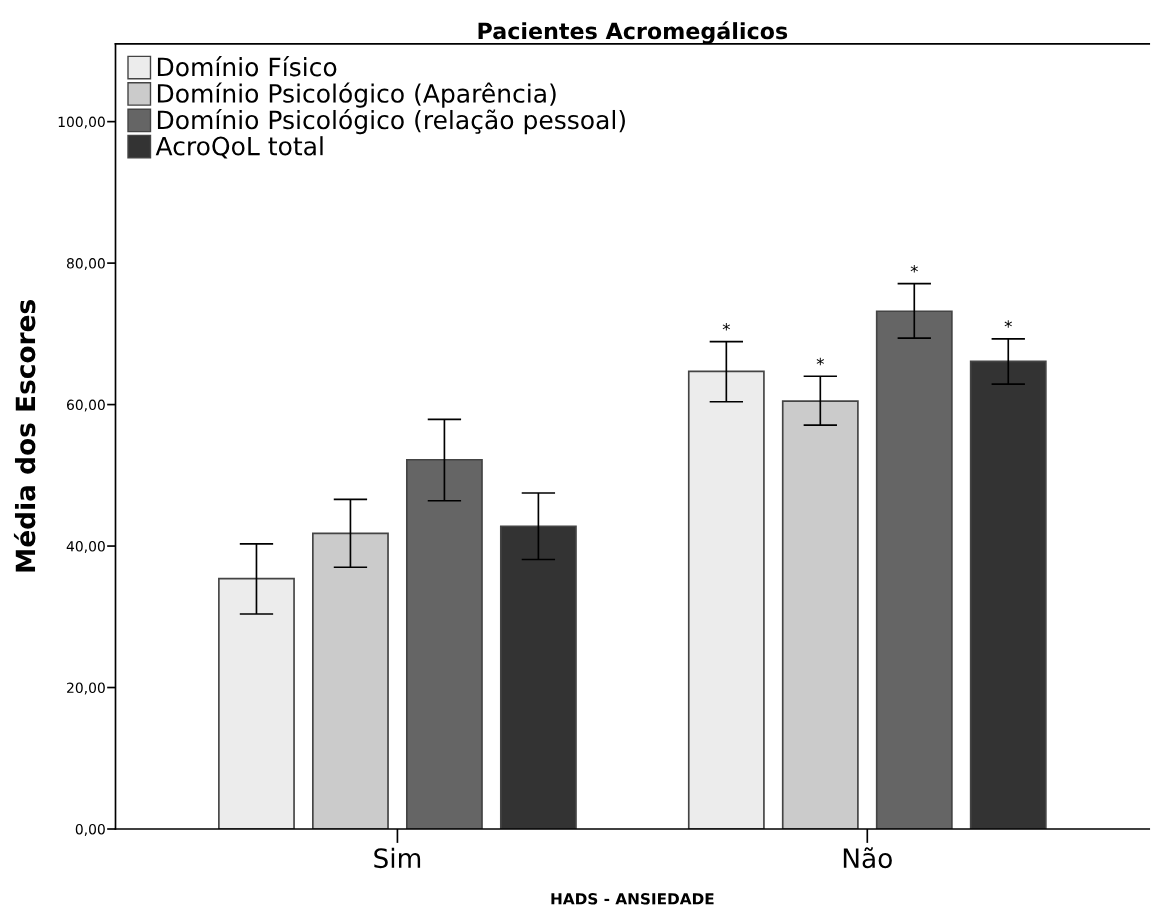 The width and height of the screenshot is (1155, 913). What do you see at coordinates (85, 264) in the screenshot?
I see `y-tick-label: 80,00` at bounding box center [85, 264].